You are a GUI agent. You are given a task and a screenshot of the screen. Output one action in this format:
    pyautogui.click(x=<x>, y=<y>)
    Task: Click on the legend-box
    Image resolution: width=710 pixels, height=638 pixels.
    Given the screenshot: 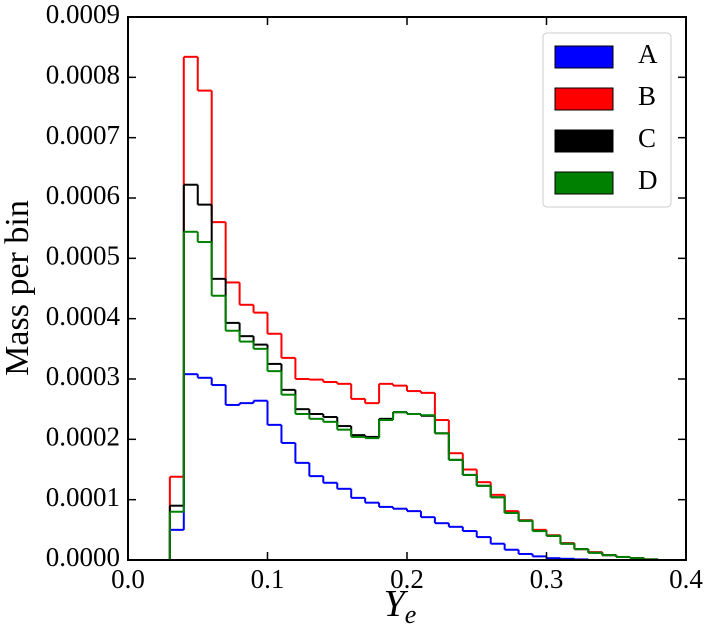 What is the action you would take?
    pyautogui.click(x=607, y=120)
    